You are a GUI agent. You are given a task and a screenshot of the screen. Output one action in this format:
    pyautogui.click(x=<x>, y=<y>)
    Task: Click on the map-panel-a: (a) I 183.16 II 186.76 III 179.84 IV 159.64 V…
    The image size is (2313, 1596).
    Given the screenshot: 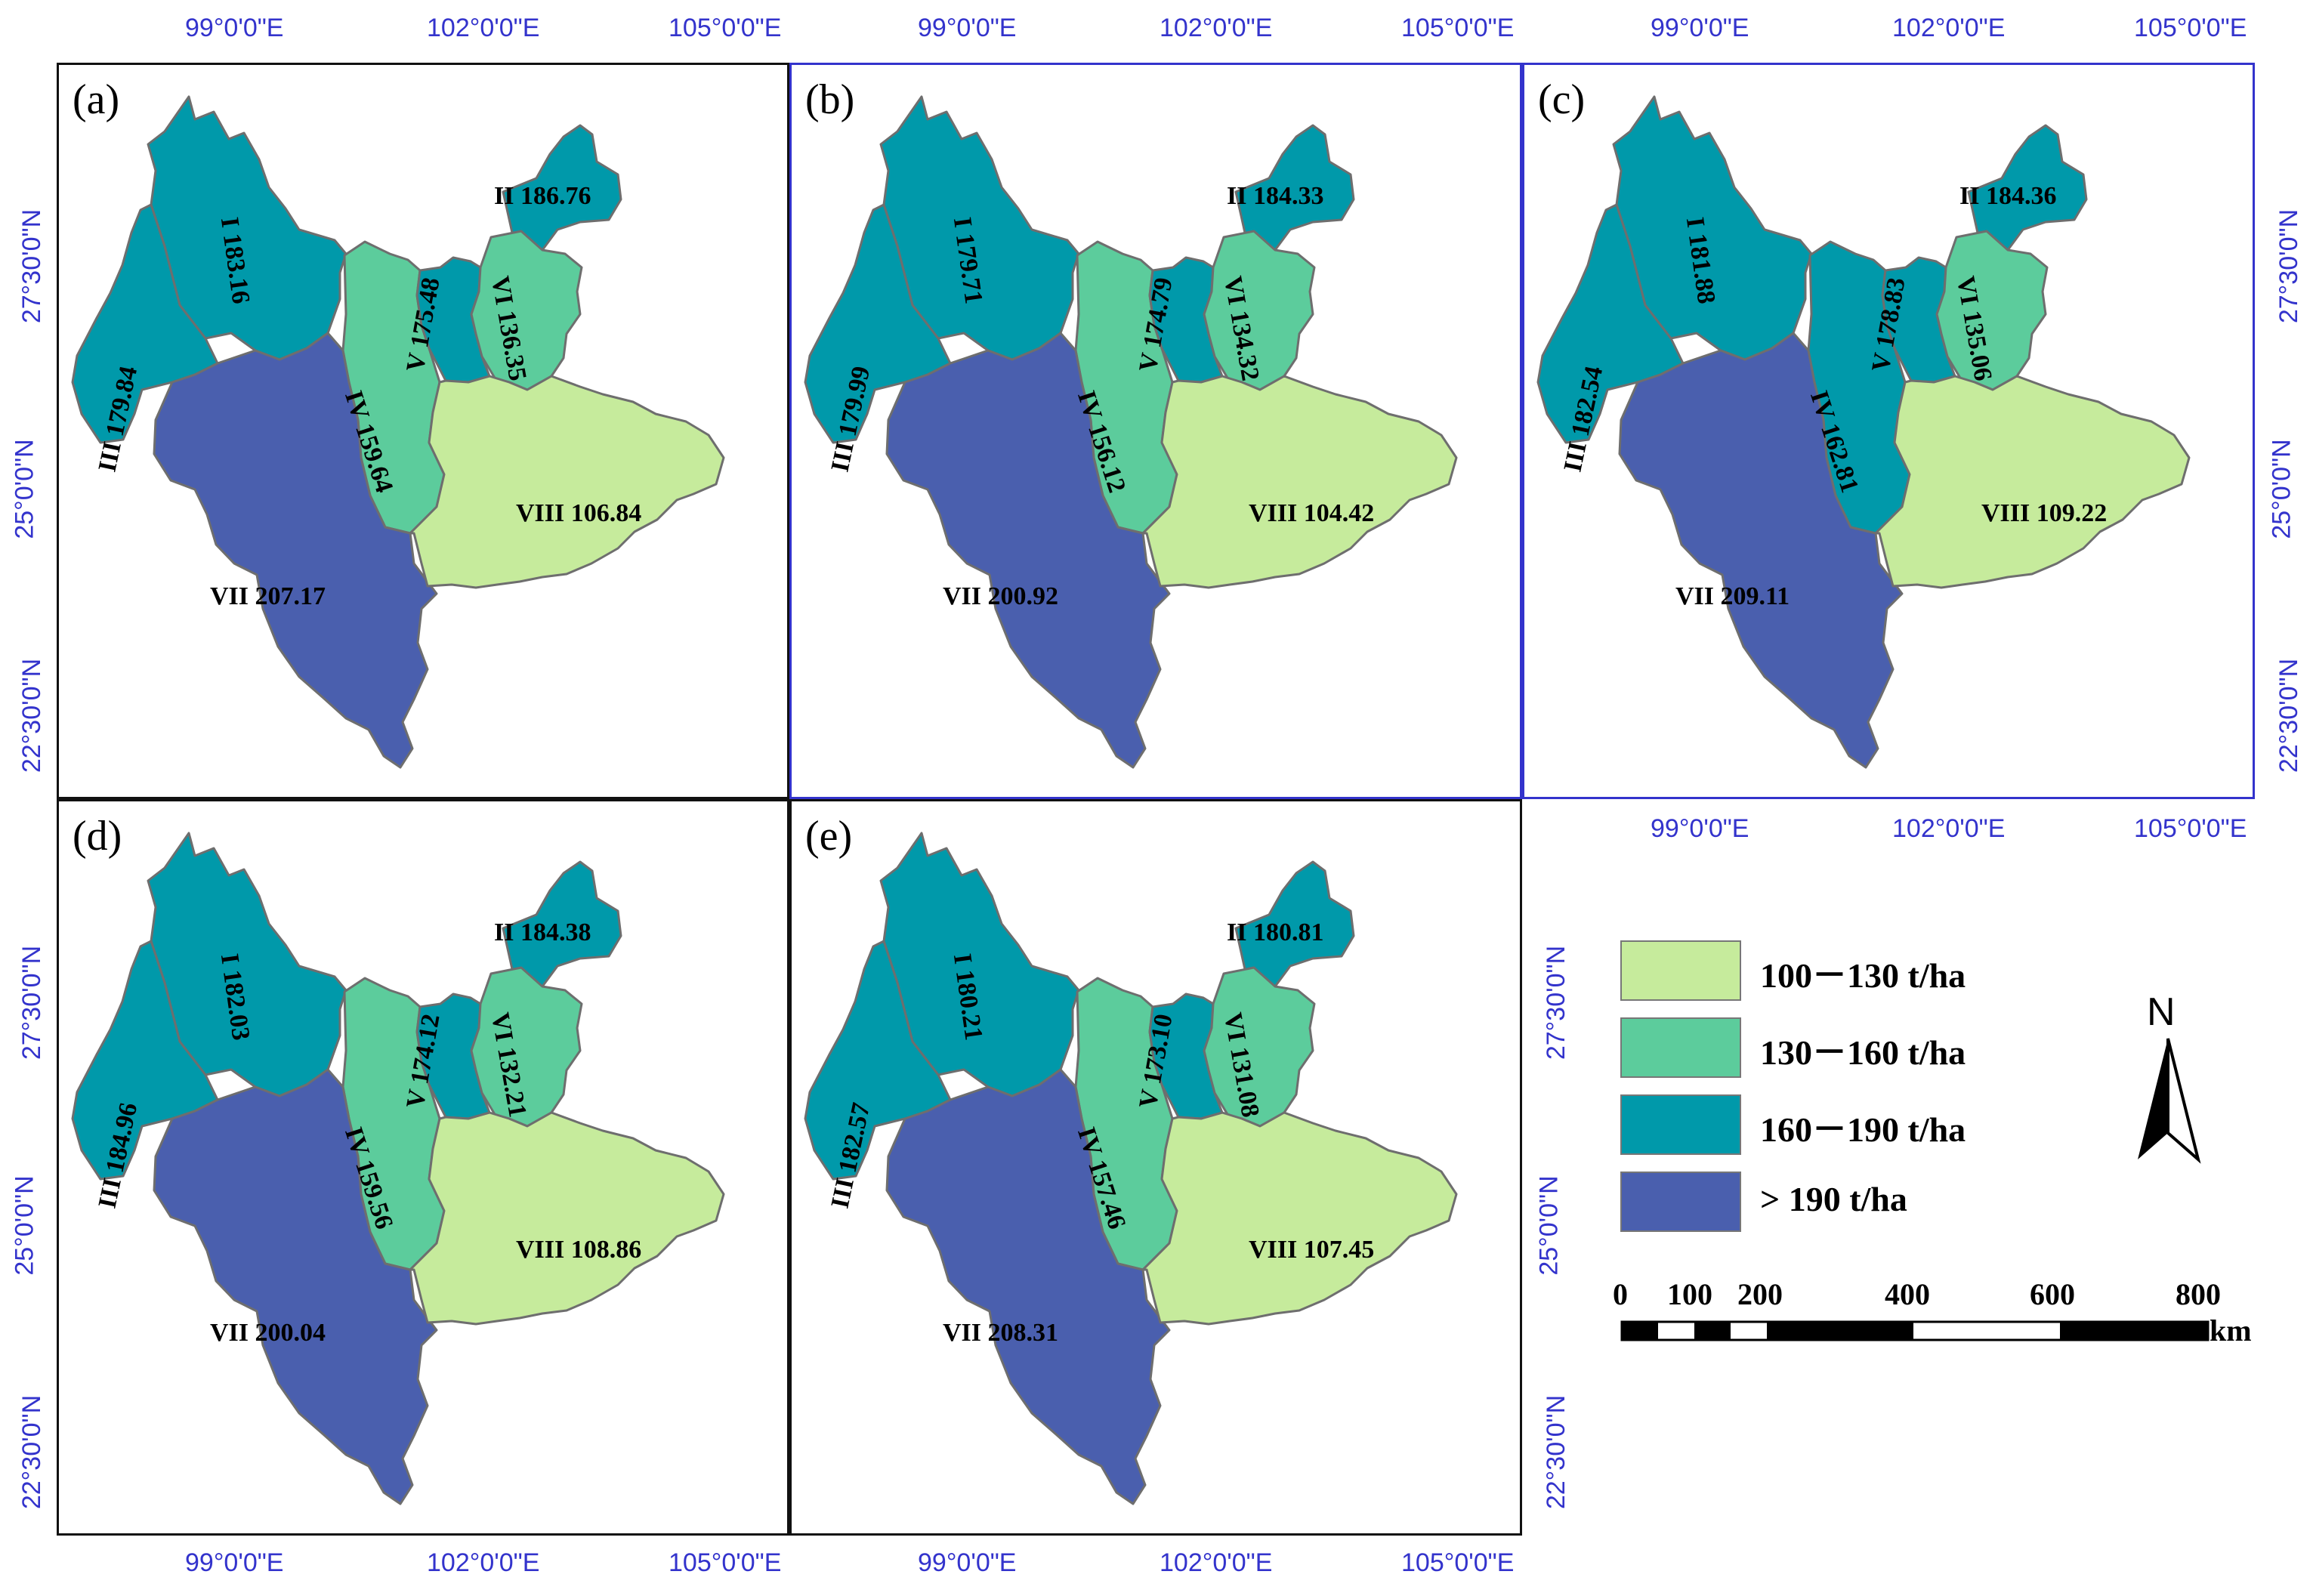 What is the action you would take?
    pyautogui.click(x=423, y=431)
    